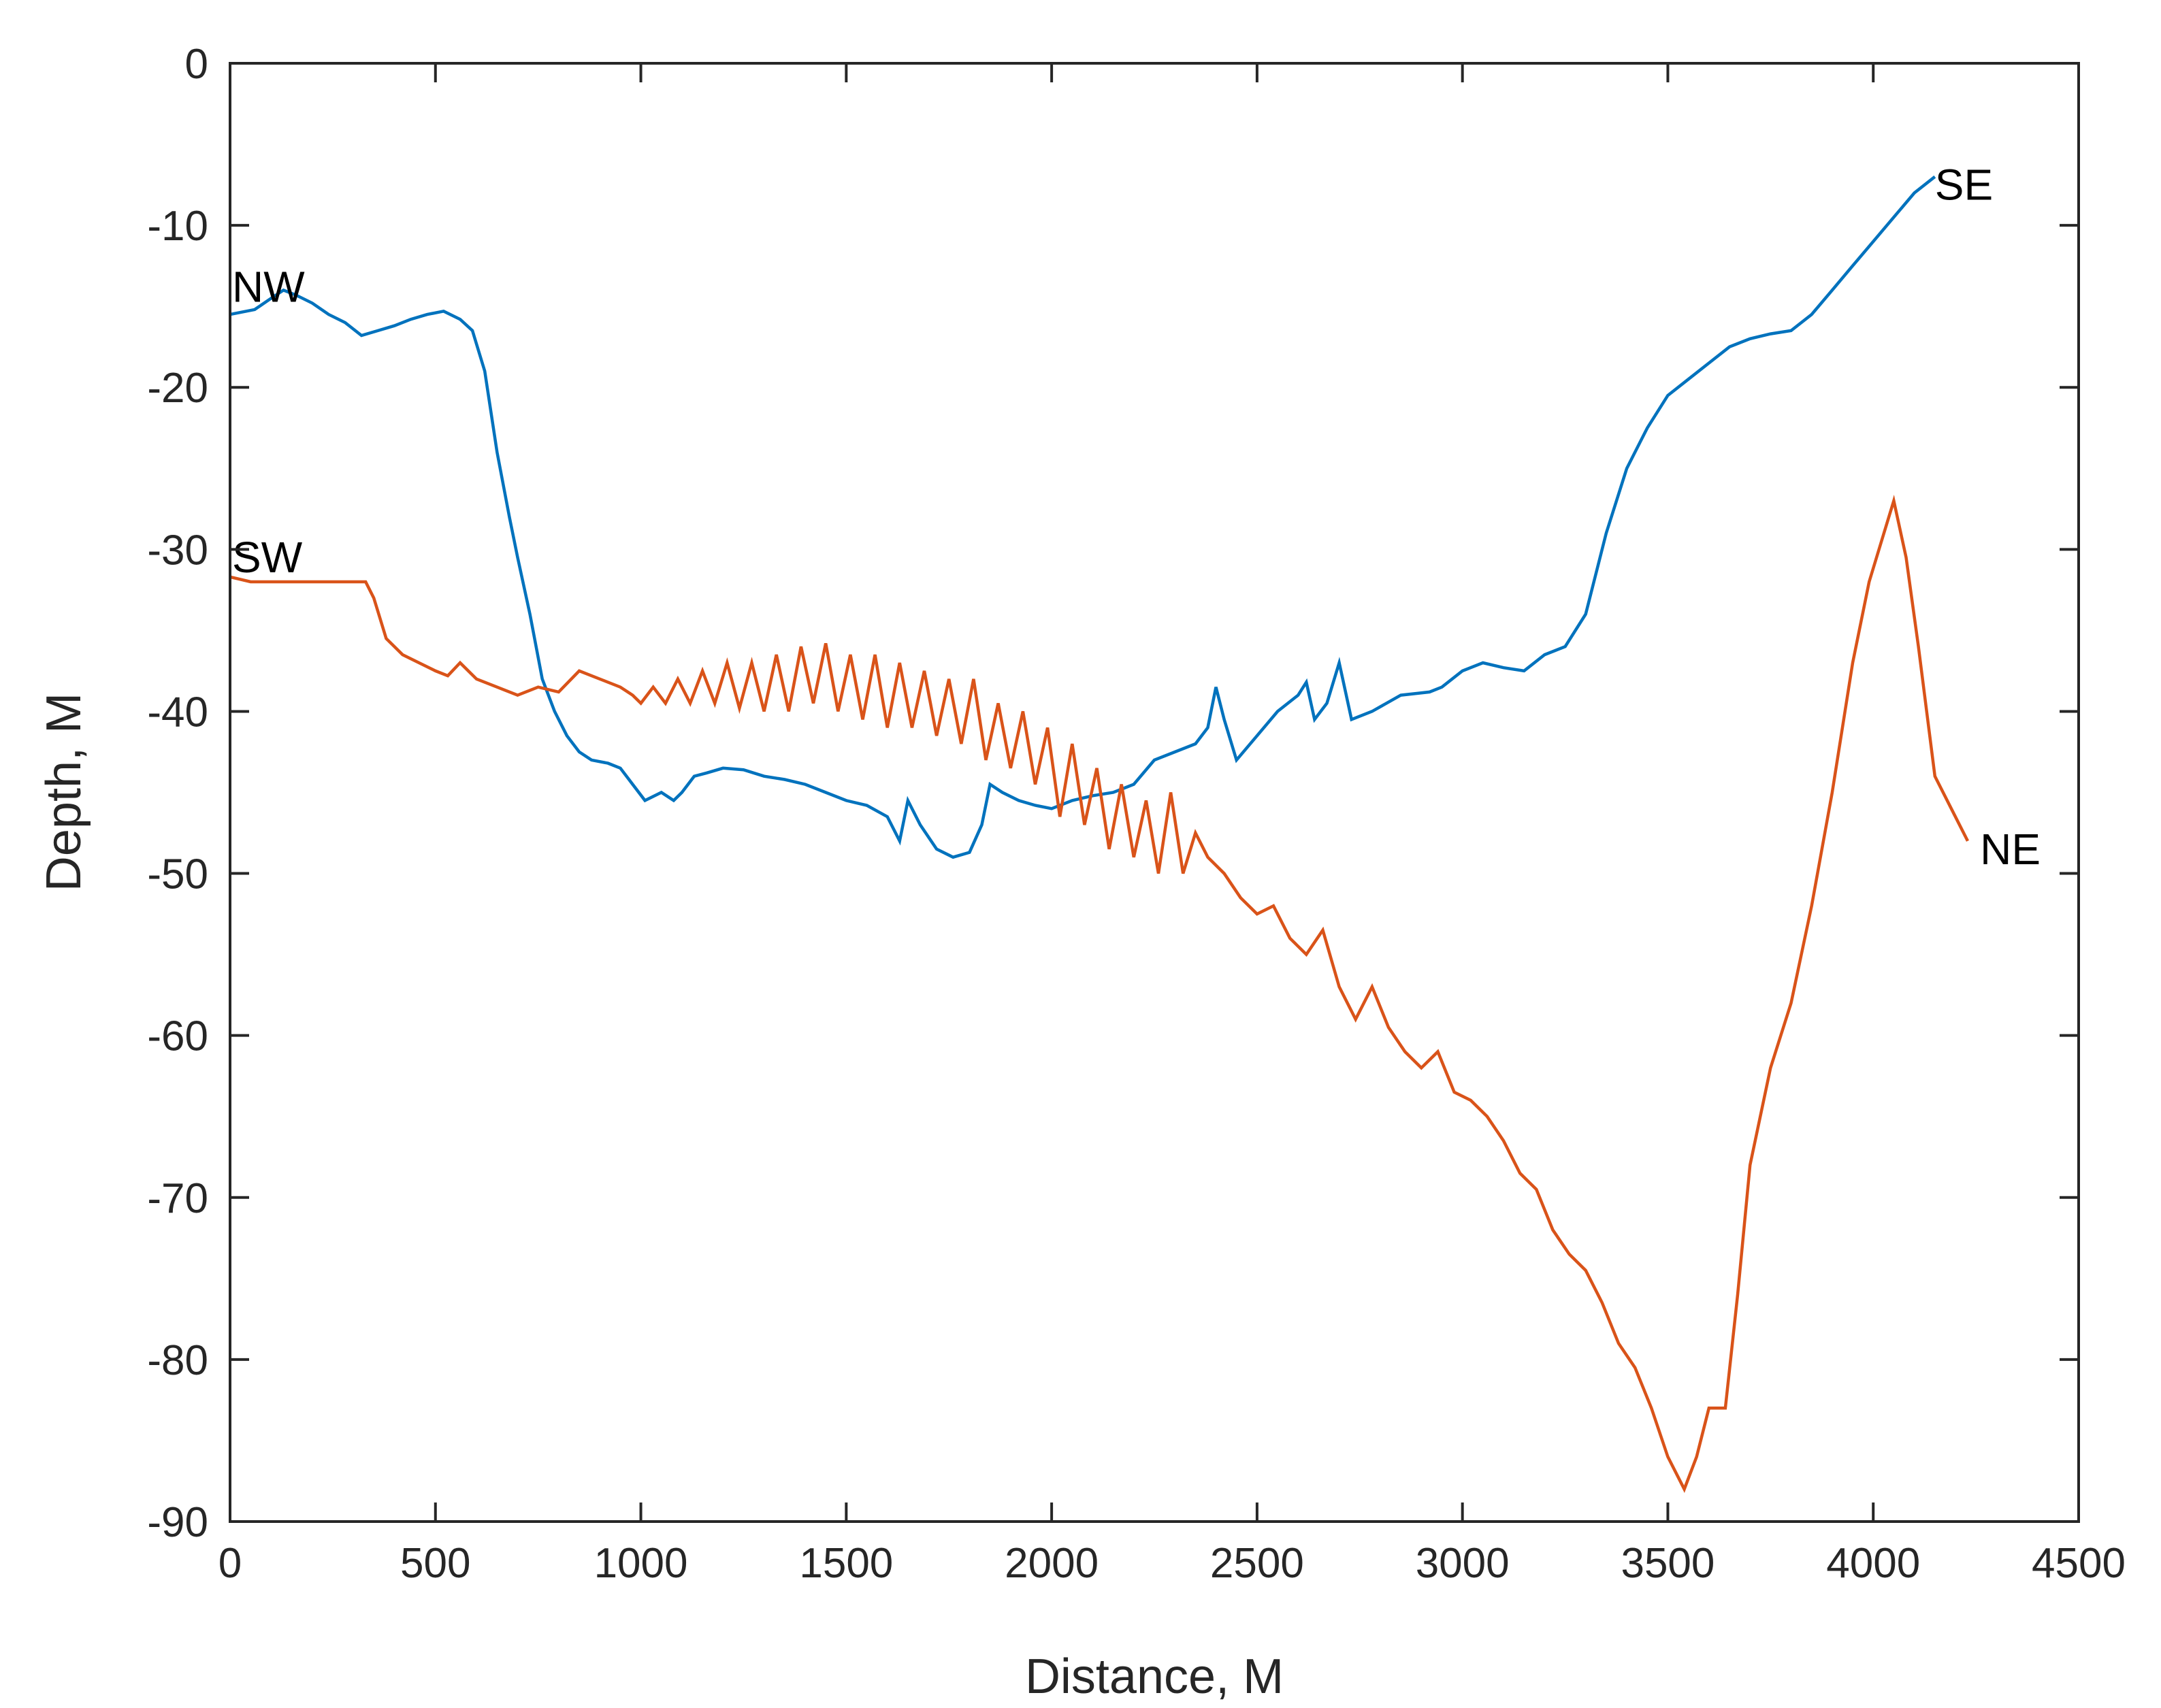 The width and height of the screenshot is (2161, 1708). What do you see at coordinates (1668, 1564) in the screenshot?
I see `x-tick-label: 3500` at bounding box center [1668, 1564].